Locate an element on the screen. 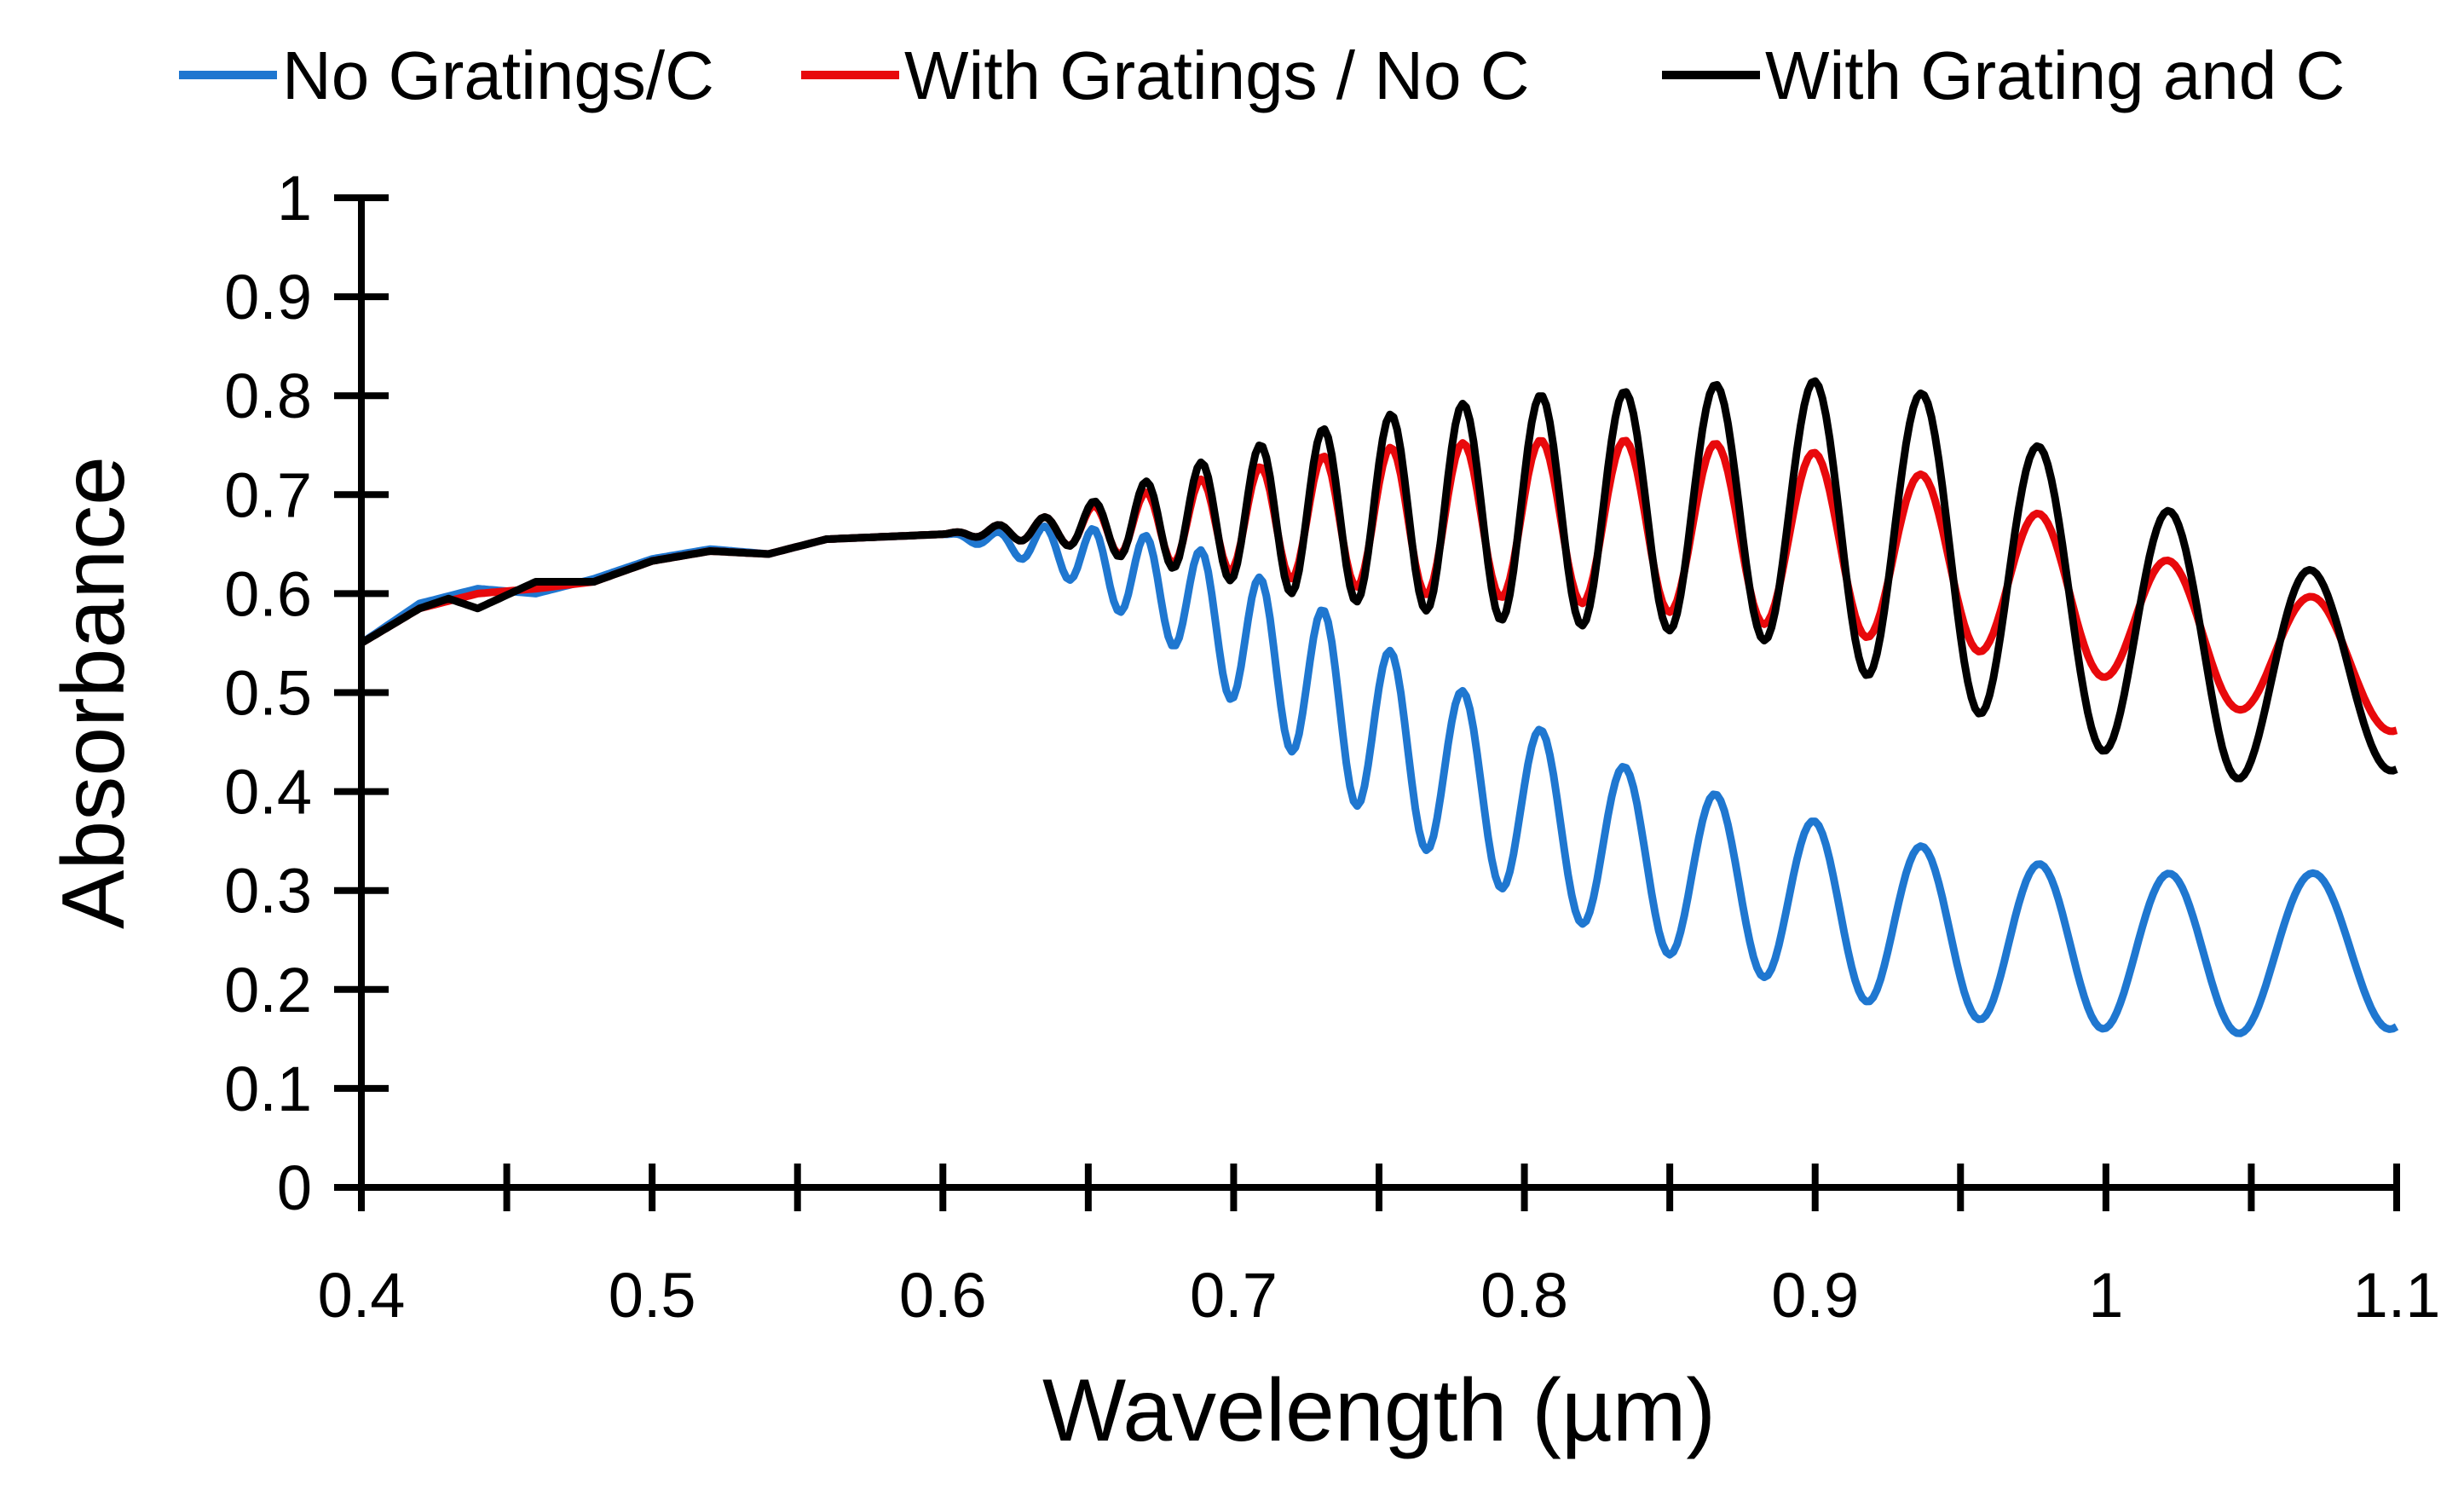 This screenshot has height=1490, width=2464. legend-label-2: With Gratings / No C is located at coordinates (1217, 75).